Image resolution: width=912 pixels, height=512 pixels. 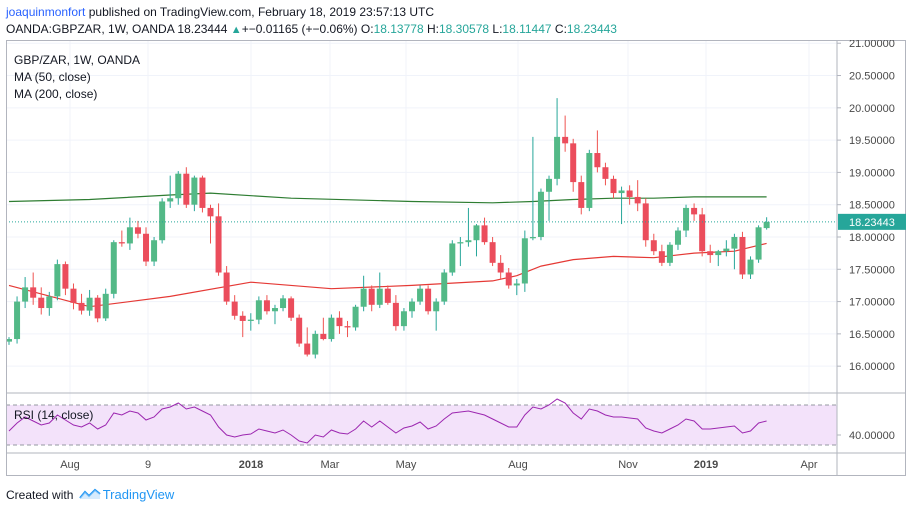 I want to click on change-arrow-icon: ▲, so click(x=236, y=30).